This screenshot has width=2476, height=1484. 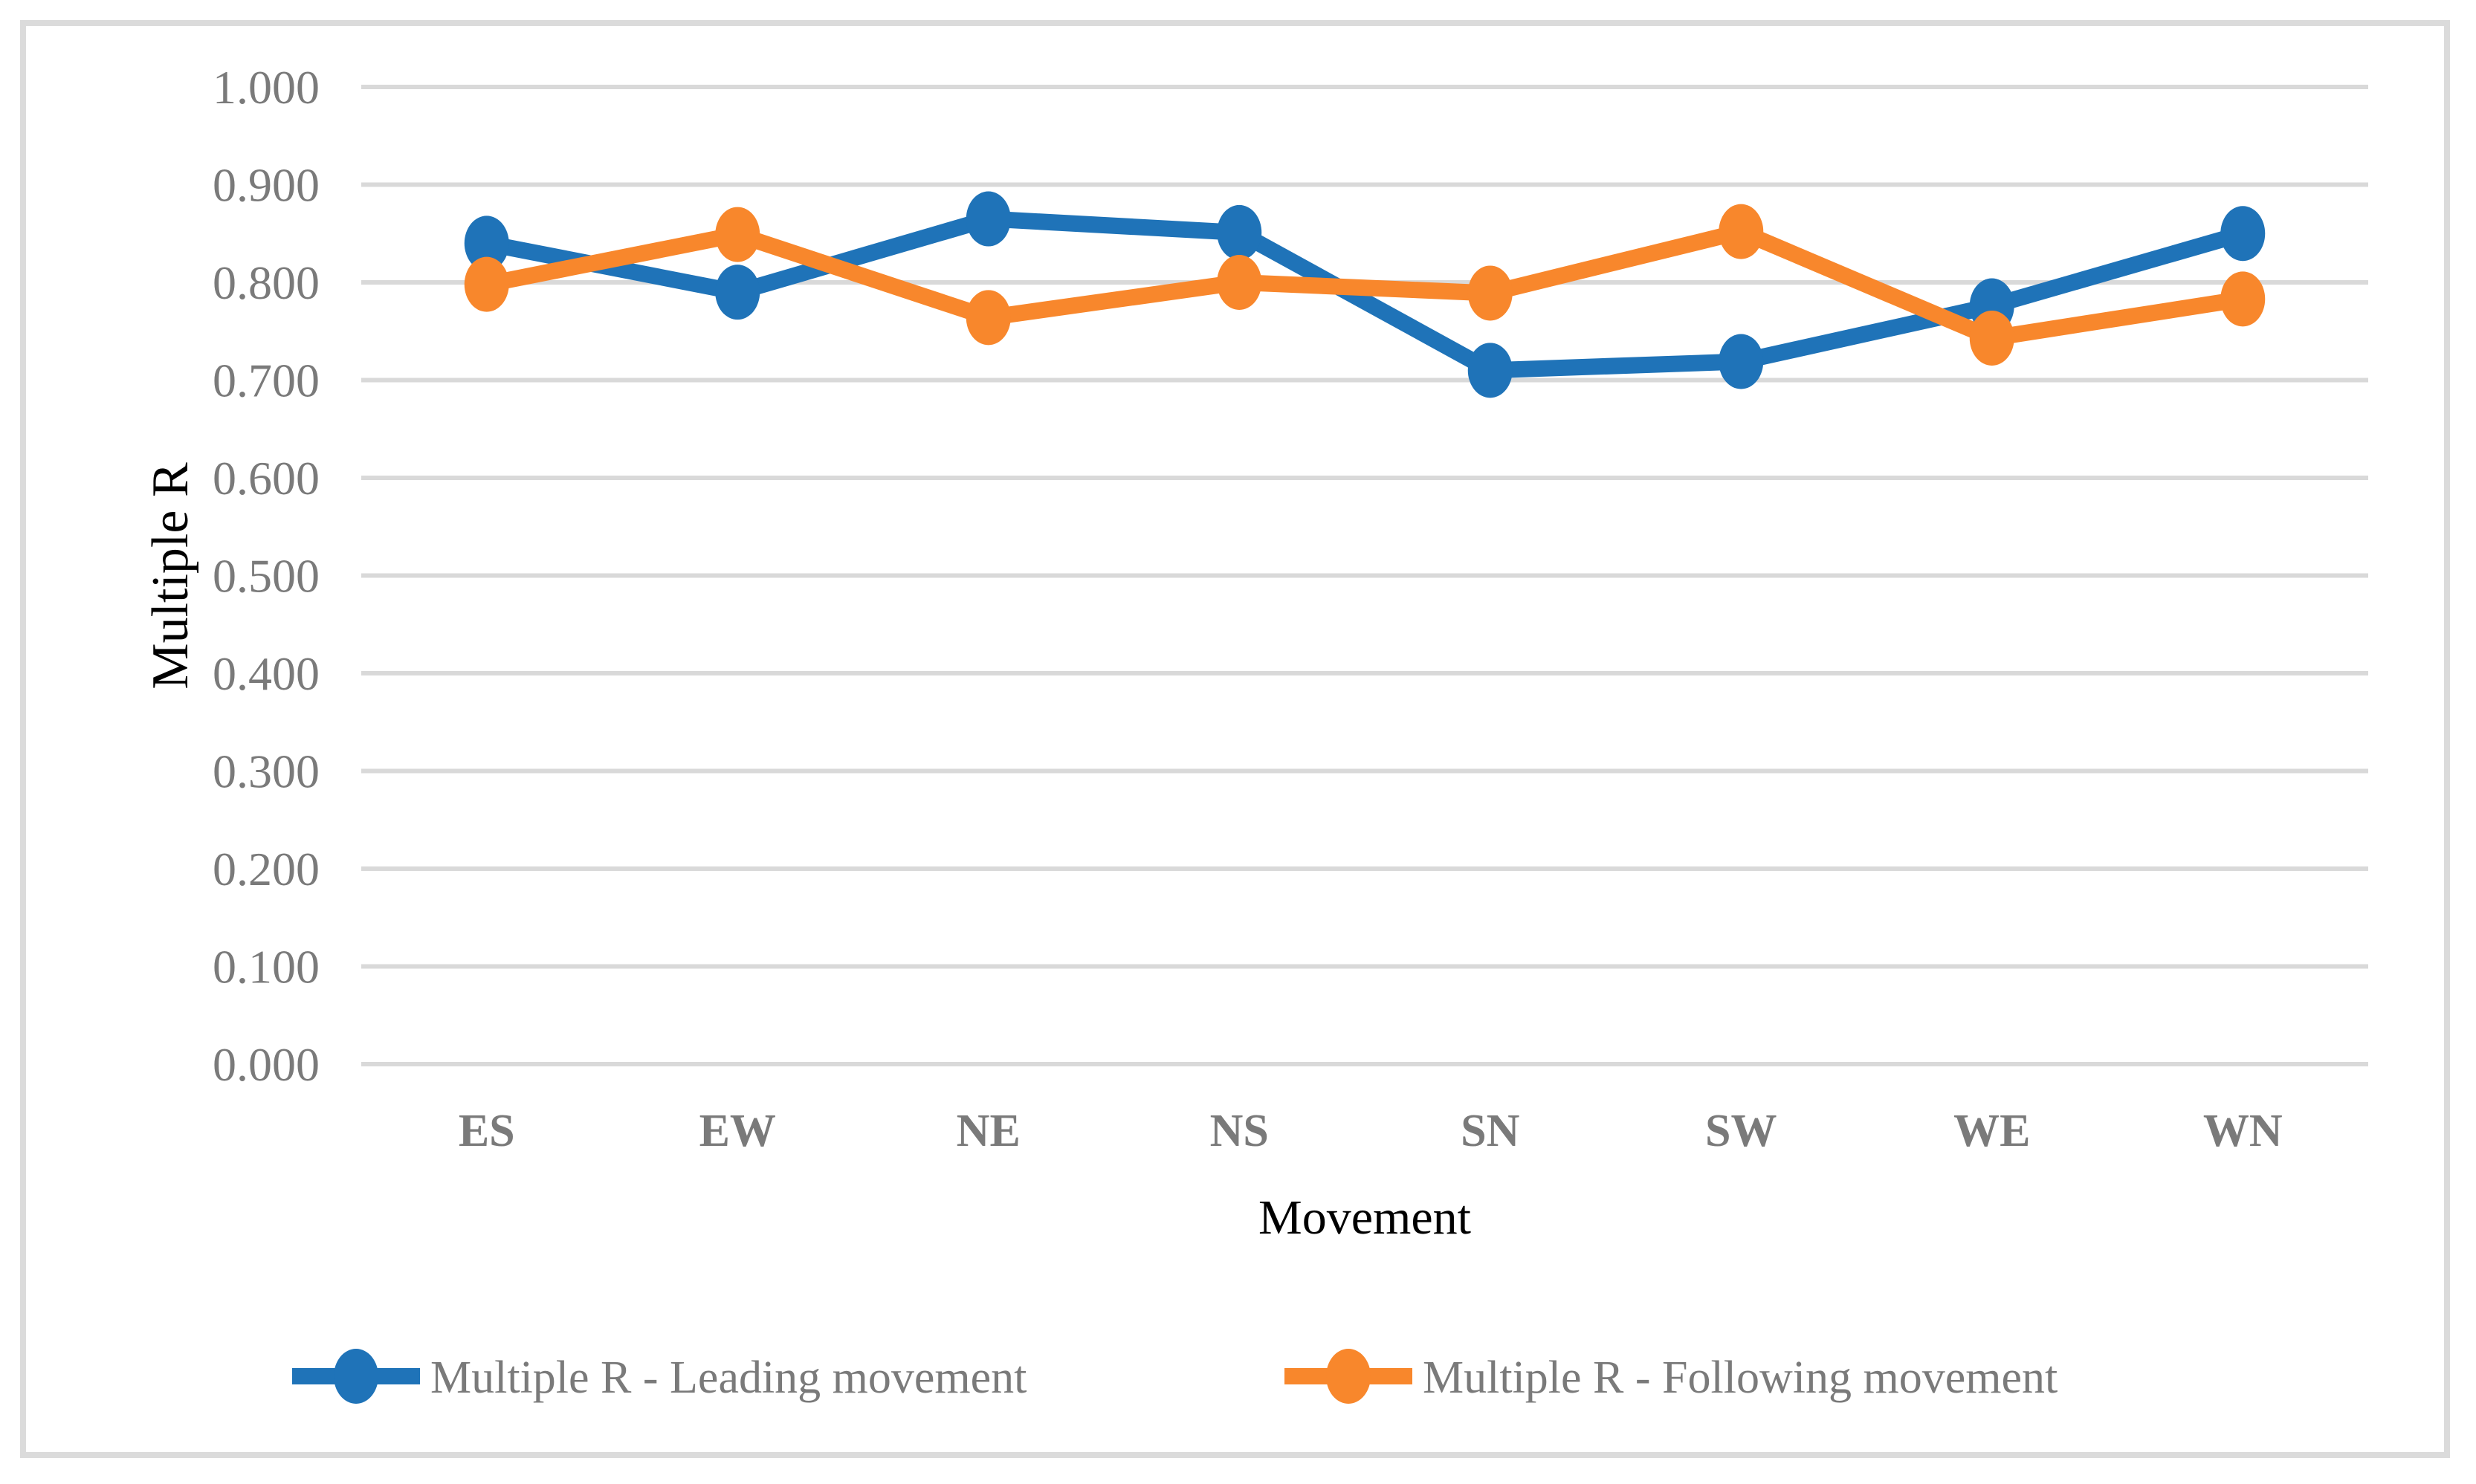 I want to click on y-tick-label: 0.600, so click(x=266, y=479).